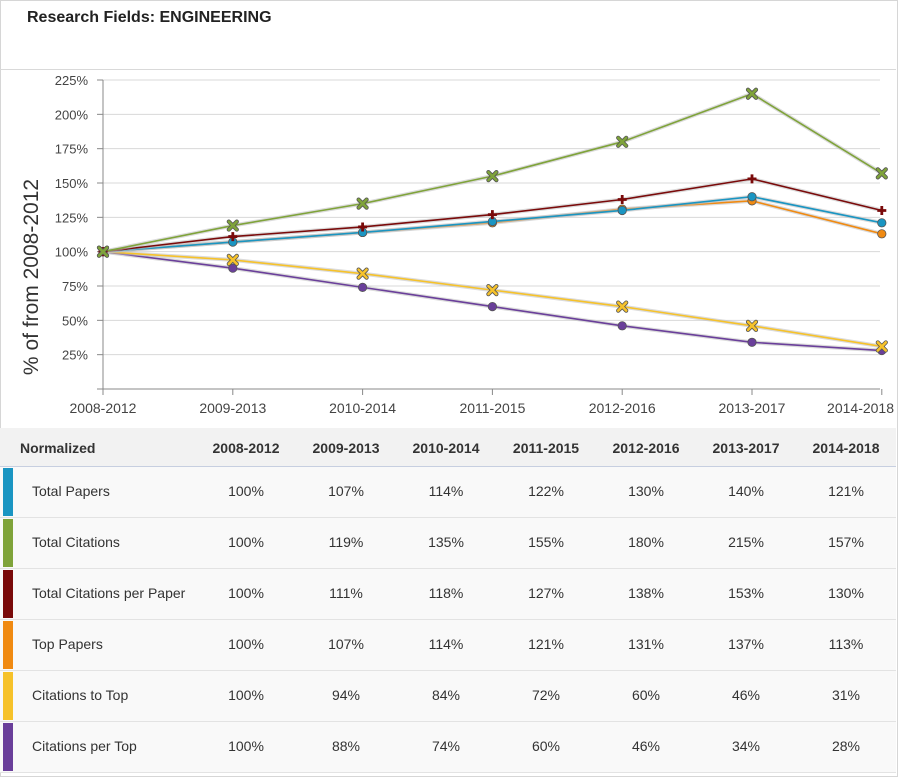 Image resolution: width=898 pixels, height=777 pixels. Describe the element at coordinates (448, 492) in the screenshot. I see `table-row: Total Papers 100% 107% 114% 122% 130% 140% 121%` at that location.